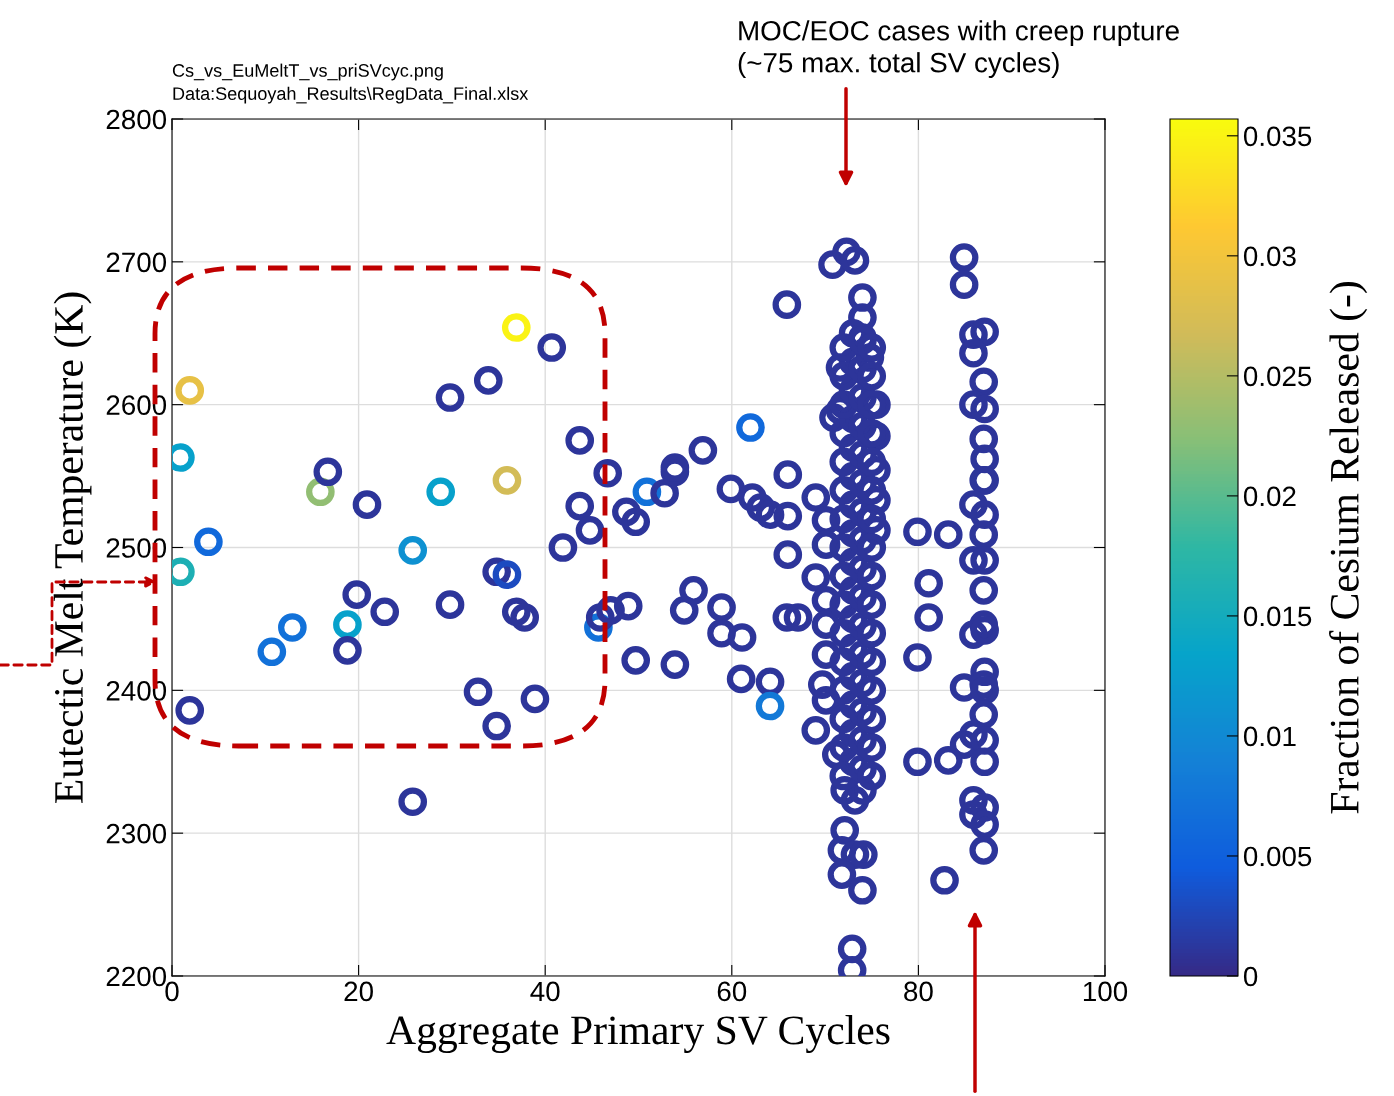  I want to click on x-tick-label: 80, so click(918, 991).